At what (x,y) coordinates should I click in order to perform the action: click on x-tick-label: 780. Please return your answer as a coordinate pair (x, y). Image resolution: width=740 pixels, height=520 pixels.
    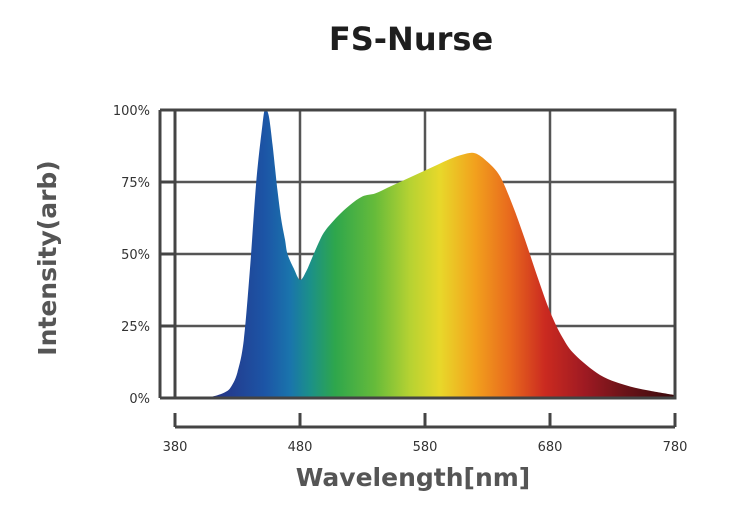
    Looking at the image, I should click on (675, 447).